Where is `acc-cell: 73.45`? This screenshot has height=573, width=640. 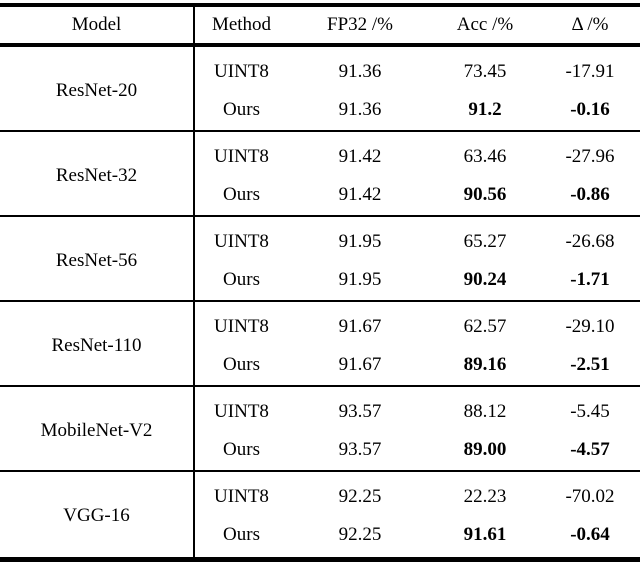
acc-cell: 73.45 is located at coordinates (485, 71).